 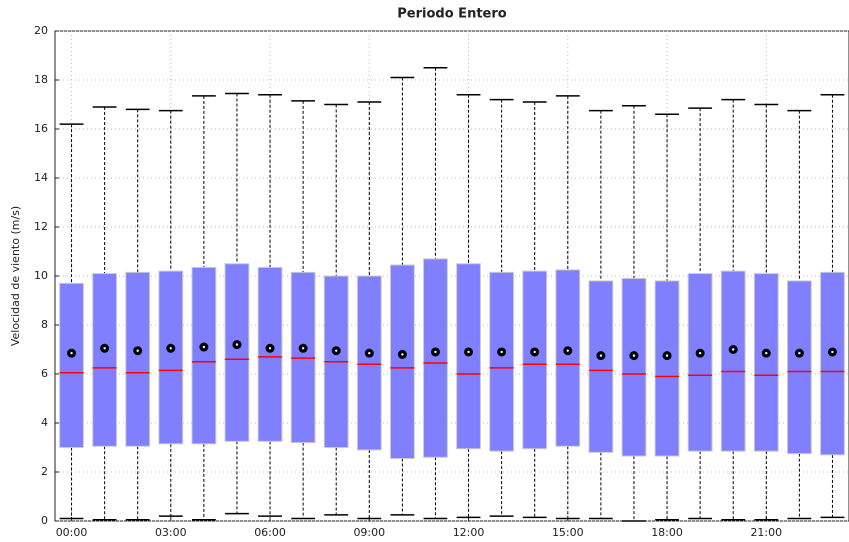 I want to click on y-tick-label: 16, so click(x=41, y=128).